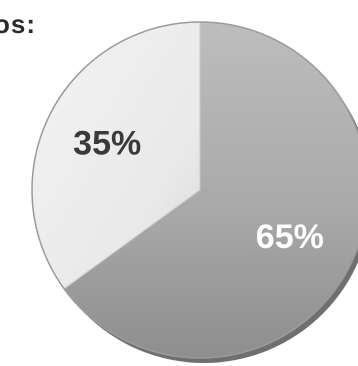 The height and width of the screenshot is (366, 358). Describe the element at coordinates (107, 144) in the screenshot. I see `pie-slice-label-2: 35%` at that location.